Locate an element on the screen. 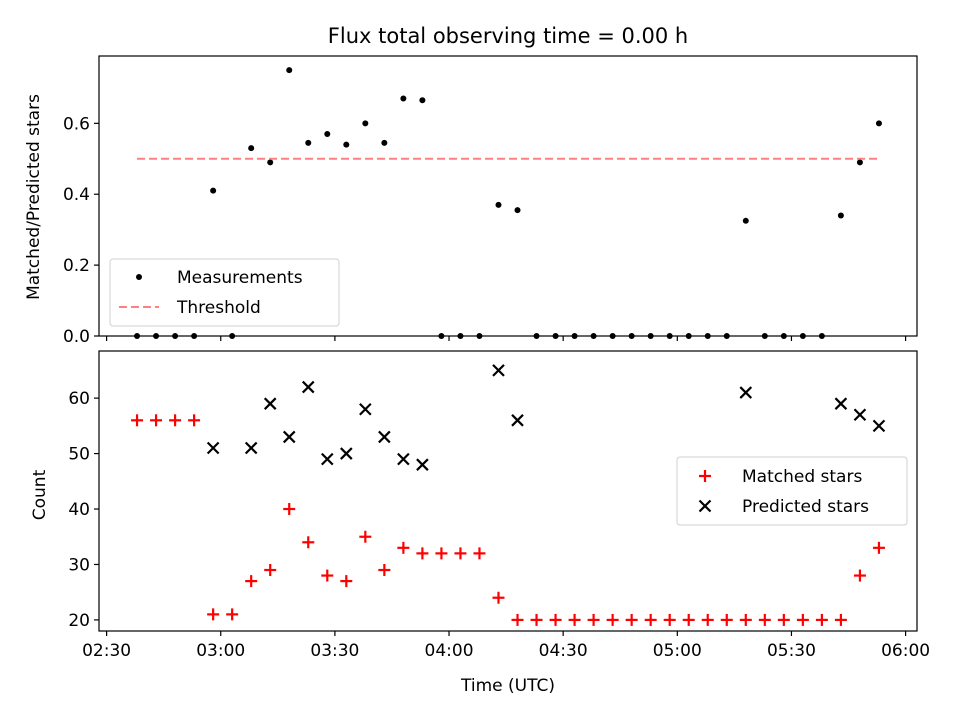 The image size is (960, 724). legend-measurement-marker is located at coordinates (139, 277).